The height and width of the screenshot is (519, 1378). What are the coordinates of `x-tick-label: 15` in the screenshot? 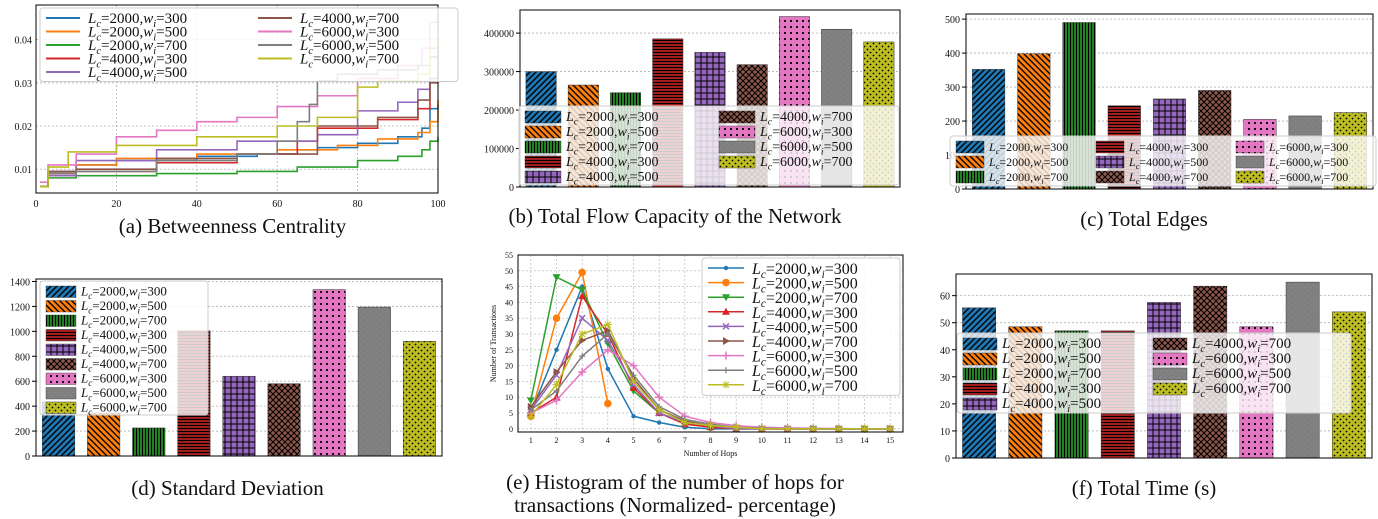 It's located at (890, 440).